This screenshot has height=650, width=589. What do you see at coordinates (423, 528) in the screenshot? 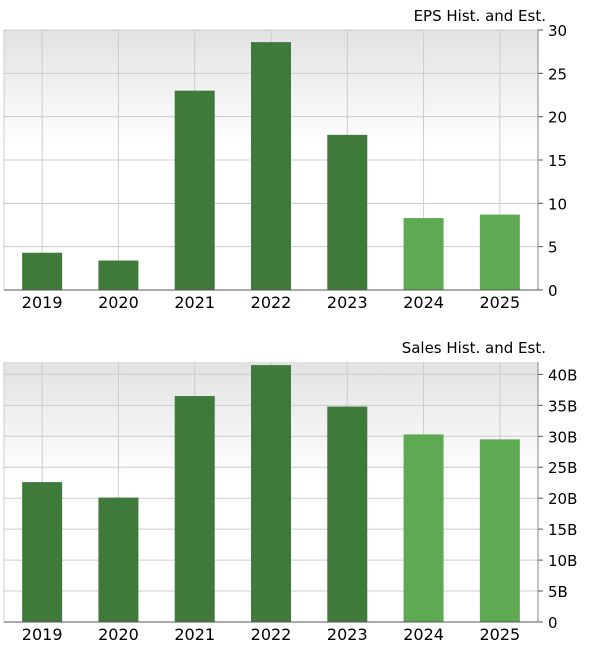
I see `sales-bar-2024` at bounding box center [423, 528].